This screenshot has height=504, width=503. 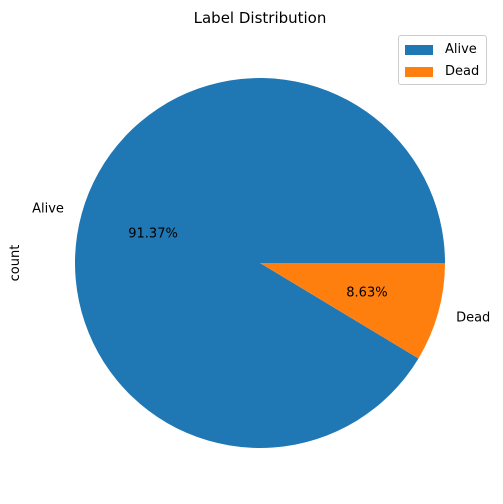 What do you see at coordinates (366, 293) in the screenshot?
I see `pie-percent-label-dead: 8.63%` at bounding box center [366, 293].